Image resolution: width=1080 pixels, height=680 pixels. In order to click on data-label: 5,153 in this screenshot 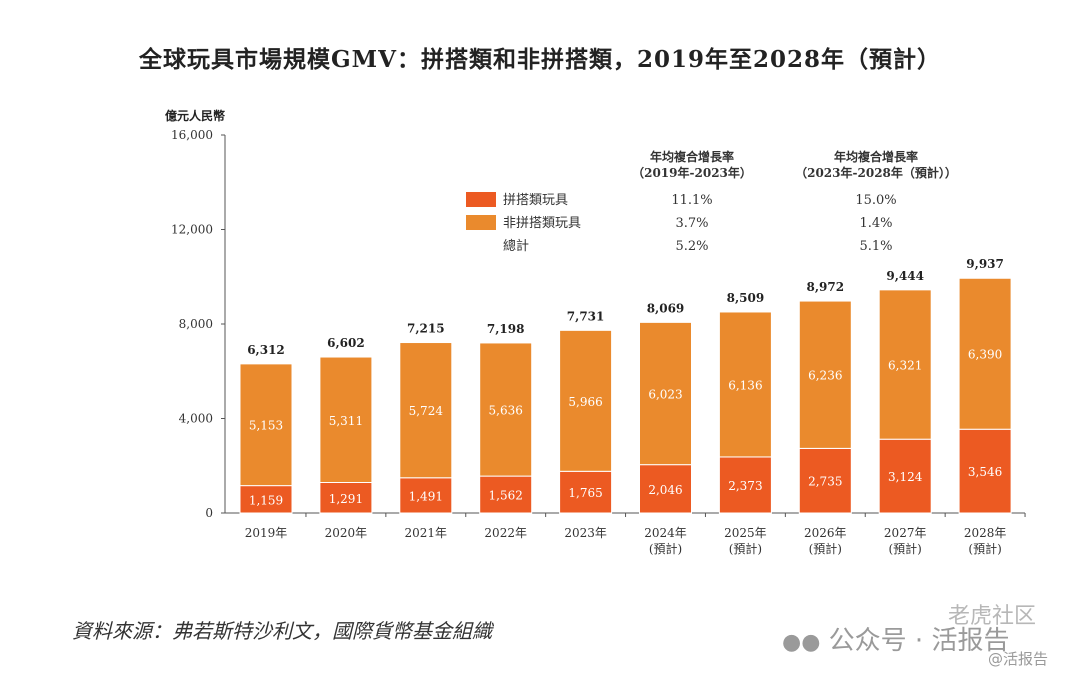, I will do `click(266, 426)`.